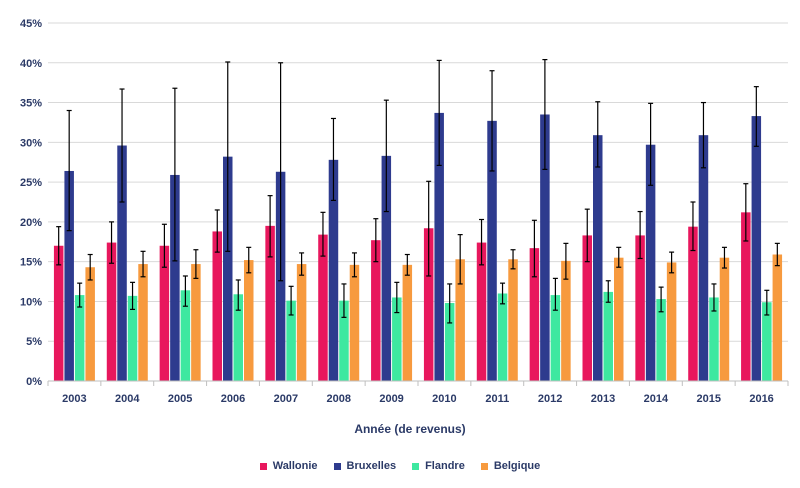 The image size is (800, 488). What do you see at coordinates (122, 263) in the screenshot?
I see `bar-bruxelles-2004` at bounding box center [122, 263].